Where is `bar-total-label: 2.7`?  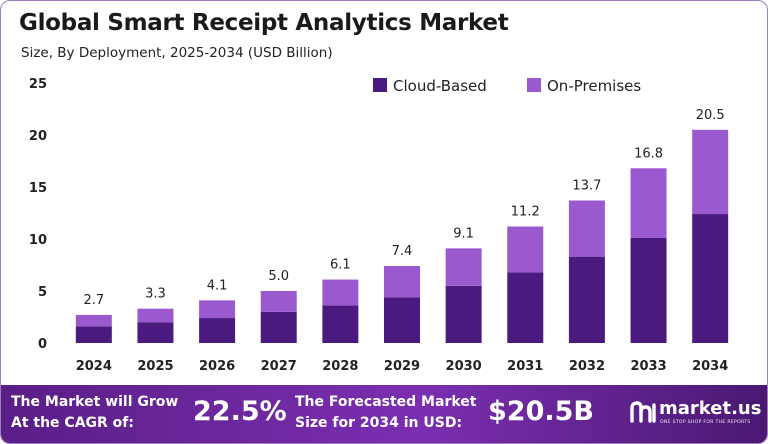 bar-total-label: 2.7 is located at coordinates (93, 300).